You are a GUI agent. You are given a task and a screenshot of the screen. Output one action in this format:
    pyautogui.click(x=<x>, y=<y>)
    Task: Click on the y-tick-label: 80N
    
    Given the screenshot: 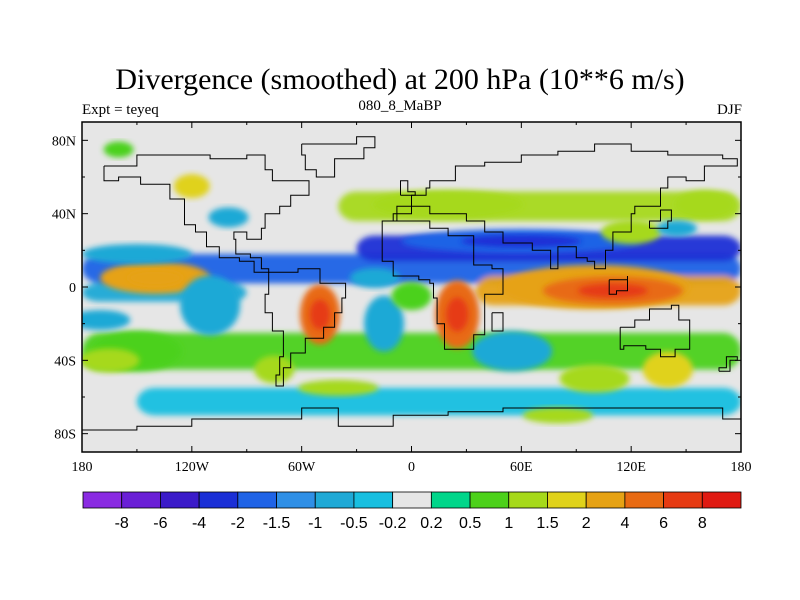 What is the action you would take?
    pyautogui.click(x=64, y=141)
    